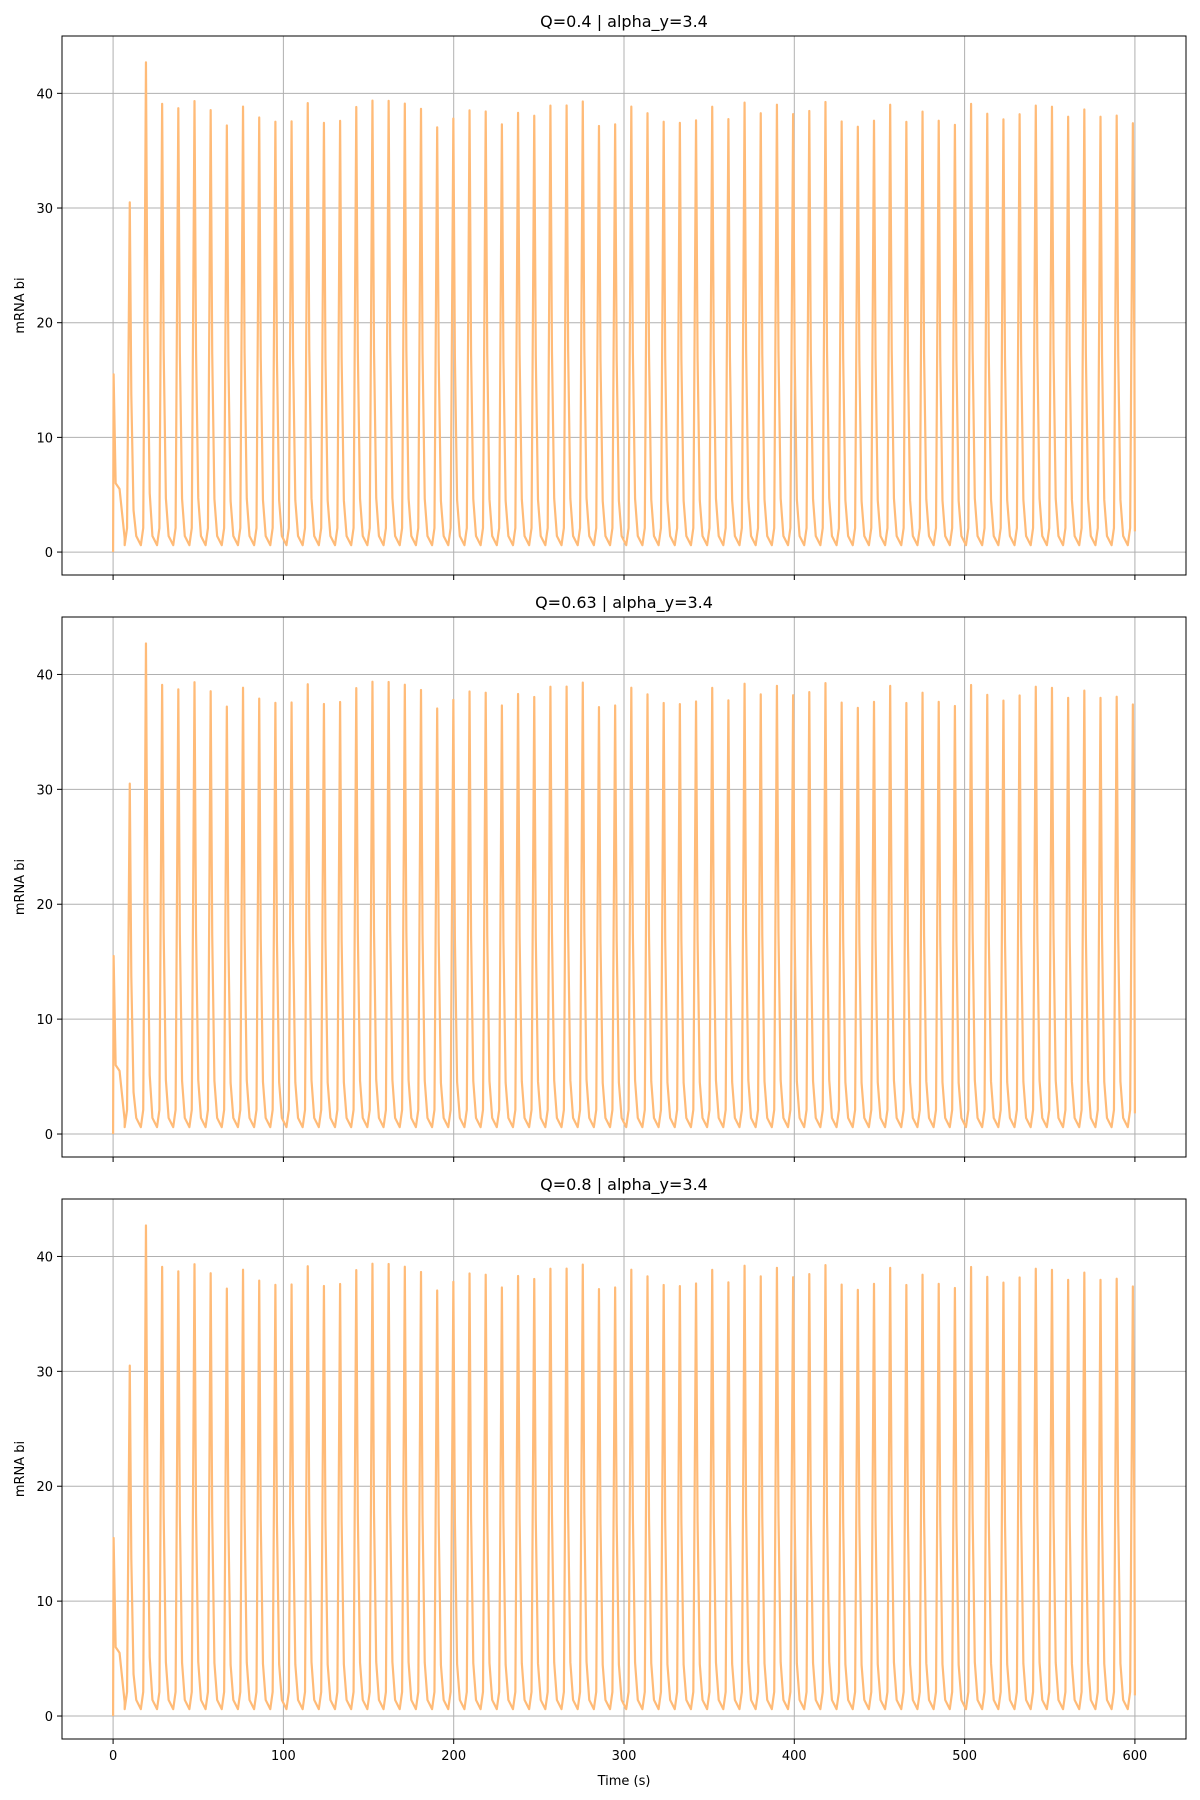 Image resolution: width=1200 pixels, height=1800 pixels. What do you see at coordinates (624, 1756) in the screenshot?
I see `x-tick-label: 300` at bounding box center [624, 1756].